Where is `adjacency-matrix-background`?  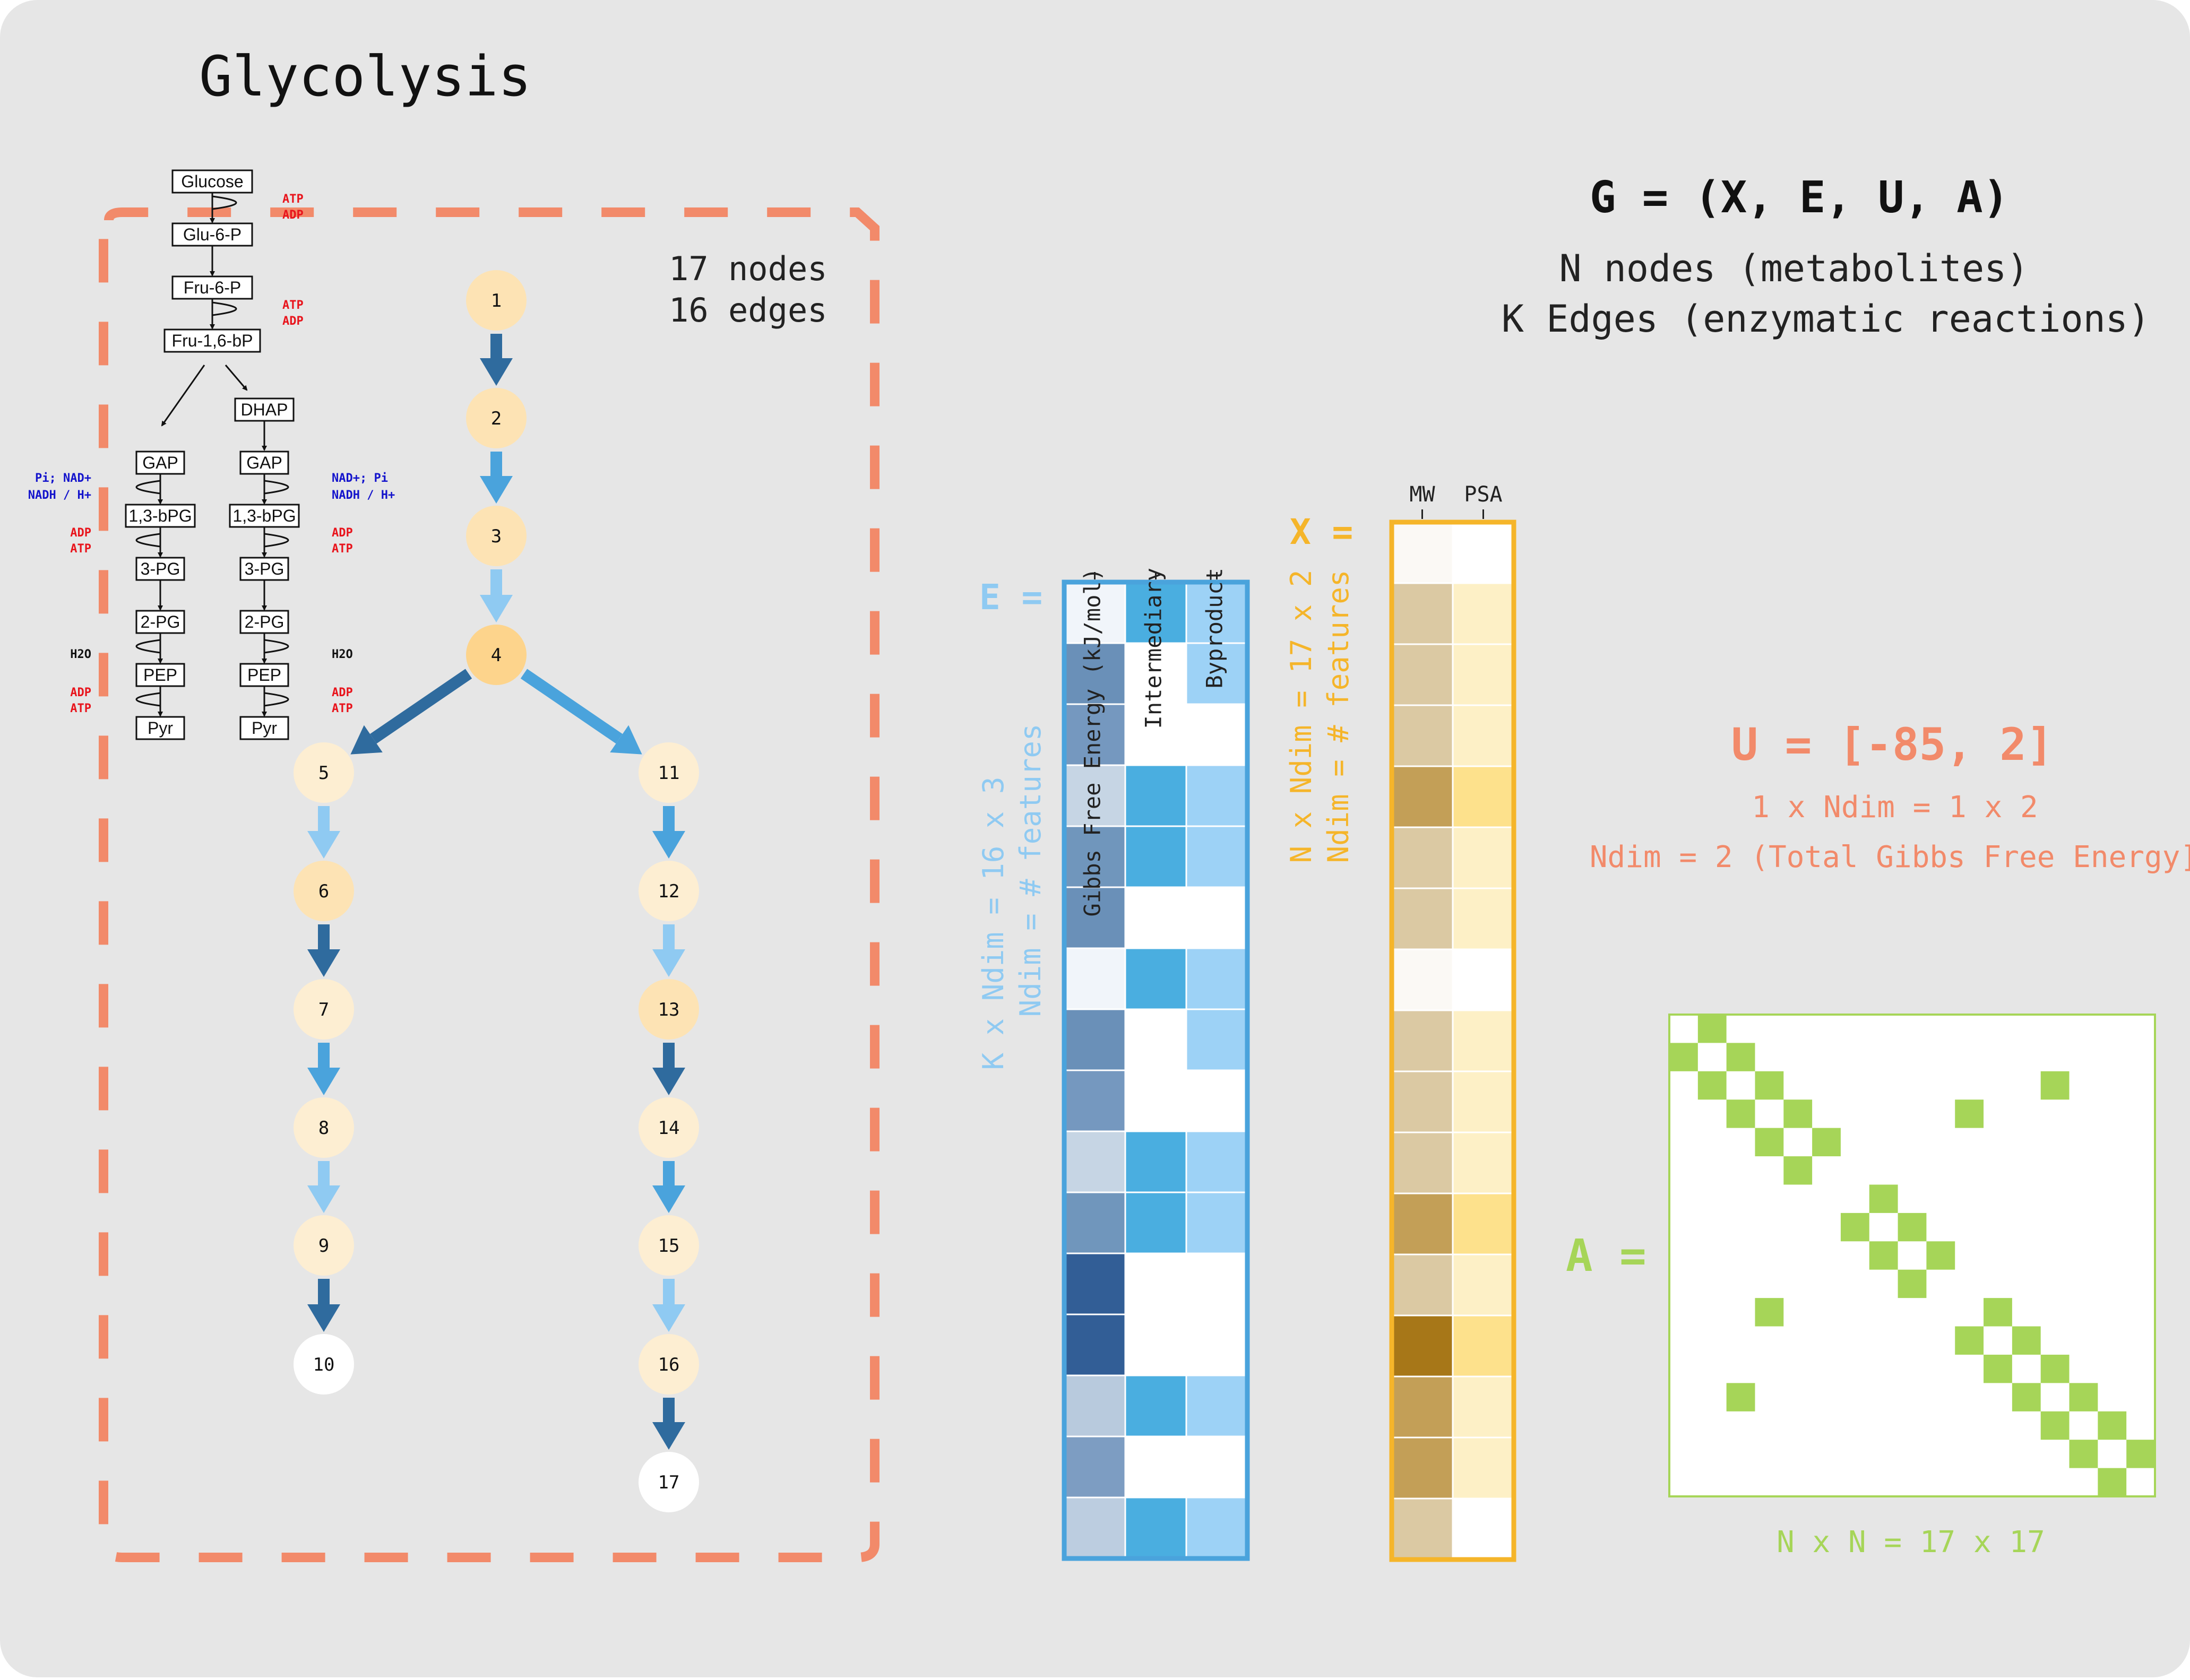 adjacency-matrix-background is located at coordinates (1912, 1256).